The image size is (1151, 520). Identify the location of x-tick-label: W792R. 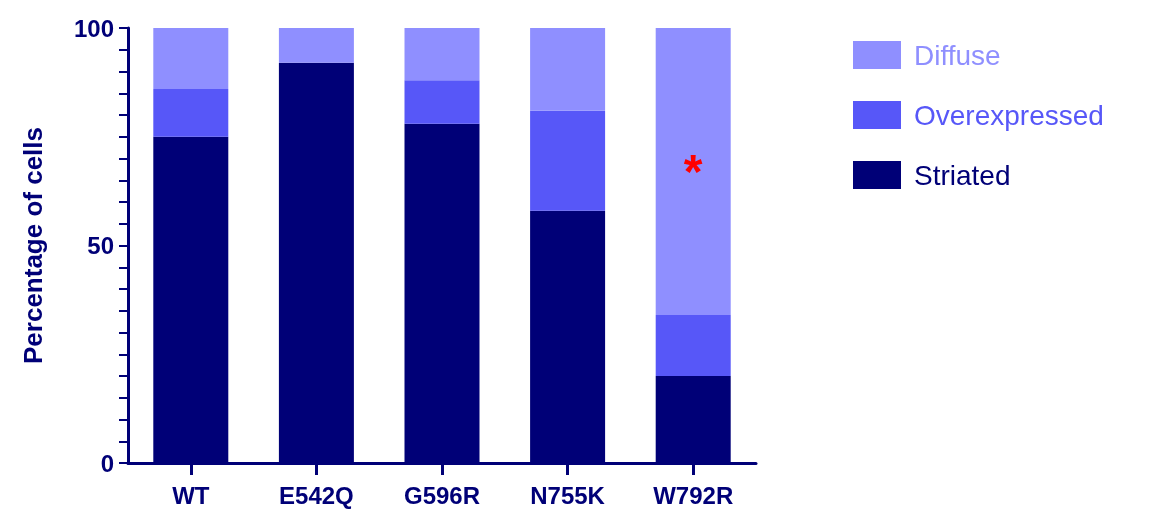
(693, 495).